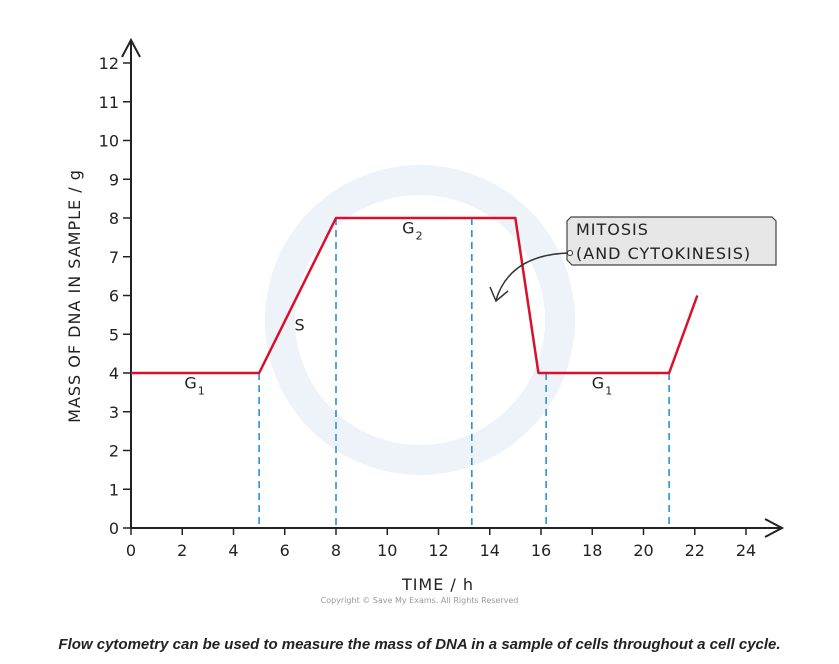 The width and height of the screenshot is (839, 664). What do you see at coordinates (131, 550) in the screenshot?
I see `x-tick-label: 0` at bounding box center [131, 550].